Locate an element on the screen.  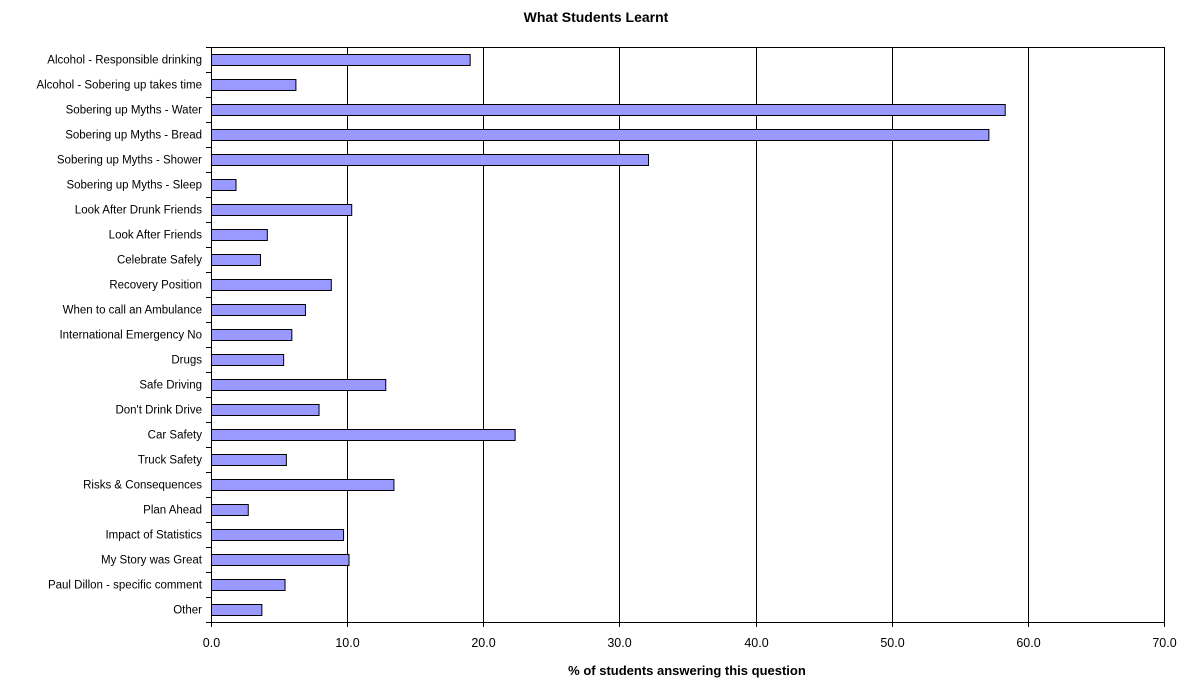
category-label: My Story was Great is located at coordinates (152, 561).